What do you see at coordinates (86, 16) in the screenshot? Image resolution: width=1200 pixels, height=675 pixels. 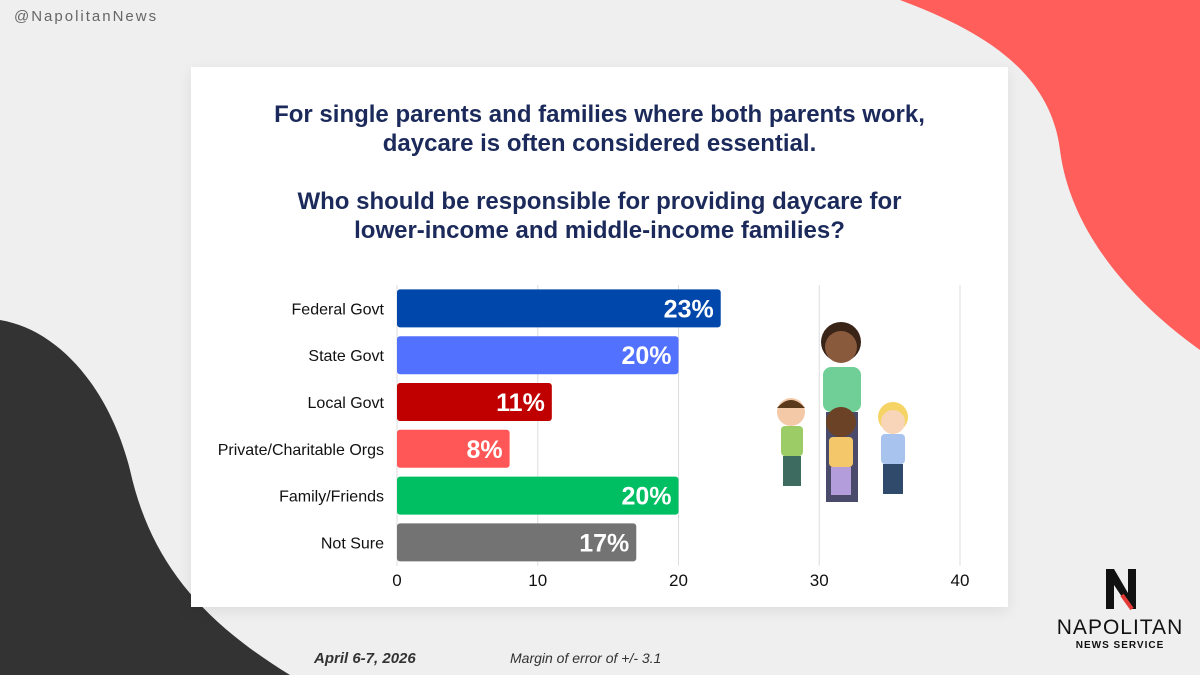 I see `social-handle: @NapolitanNews` at bounding box center [86, 16].